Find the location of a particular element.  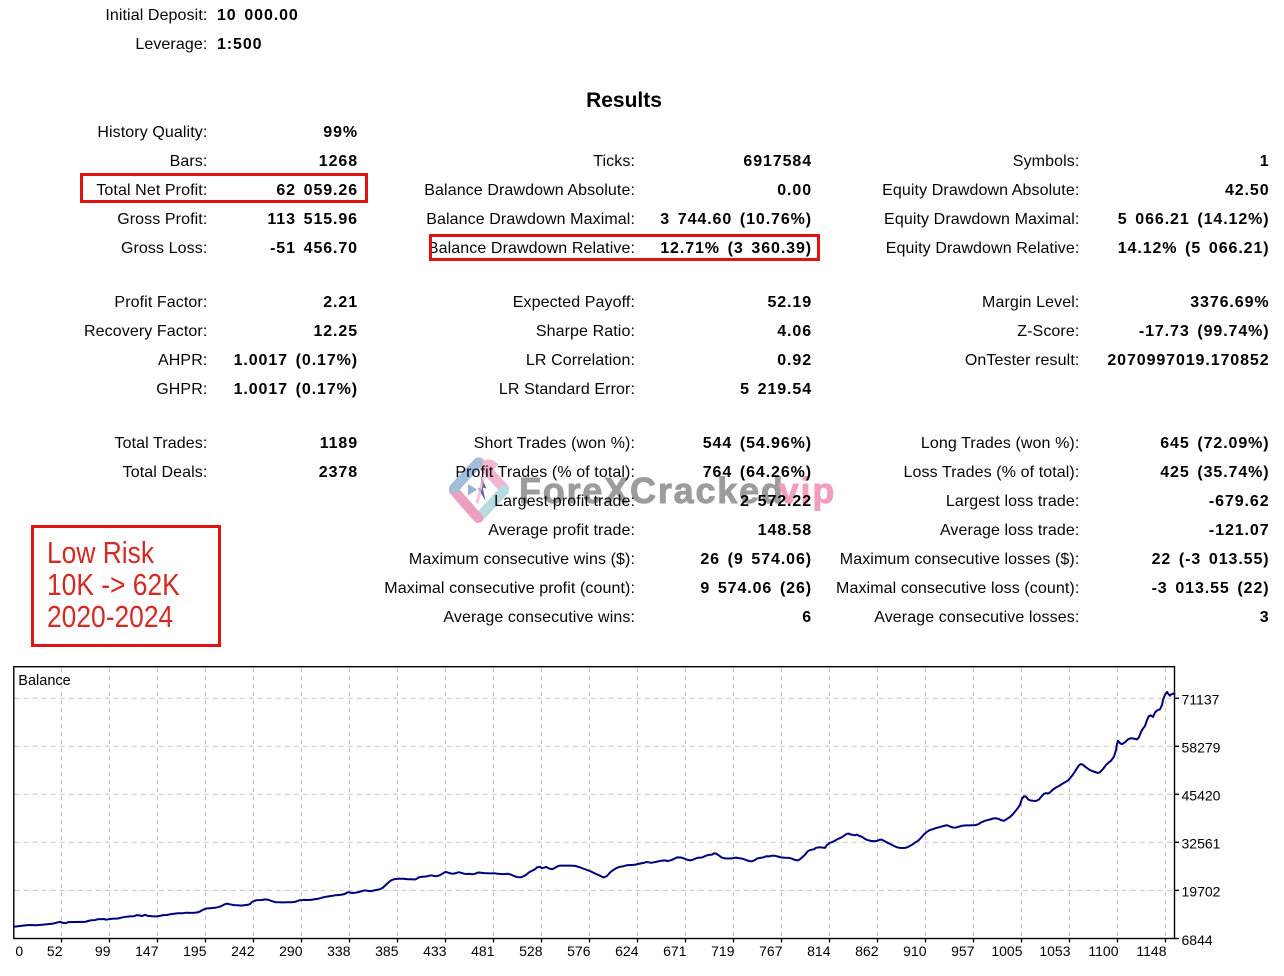

svg-text: 32561 is located at coordinates (1201, 844).